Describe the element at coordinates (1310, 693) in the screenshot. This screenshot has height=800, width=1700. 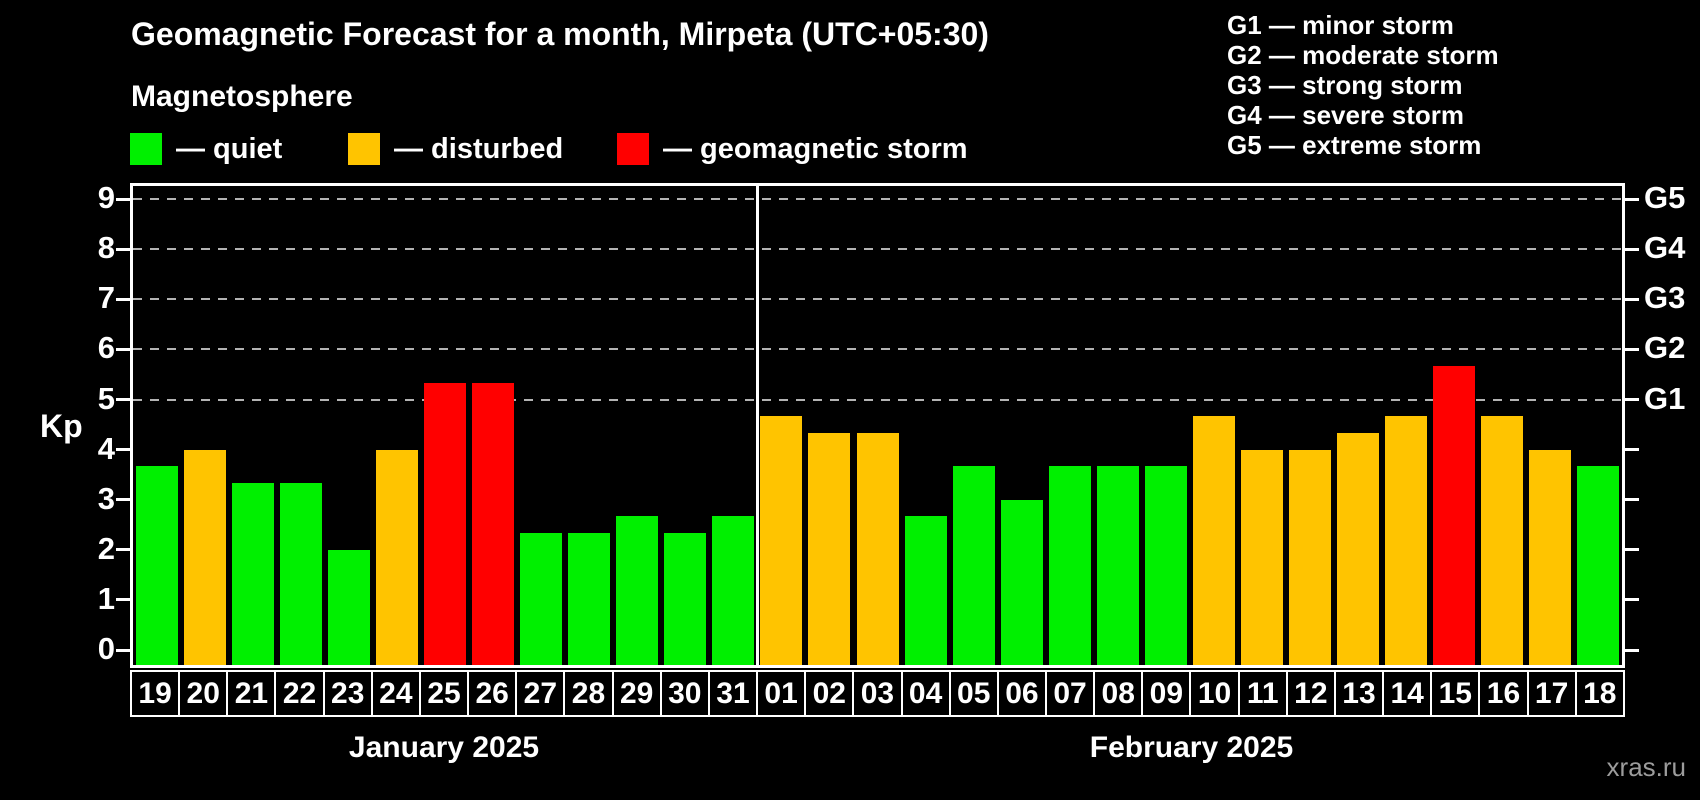
I see `day-label-february-12: 12` at that location.